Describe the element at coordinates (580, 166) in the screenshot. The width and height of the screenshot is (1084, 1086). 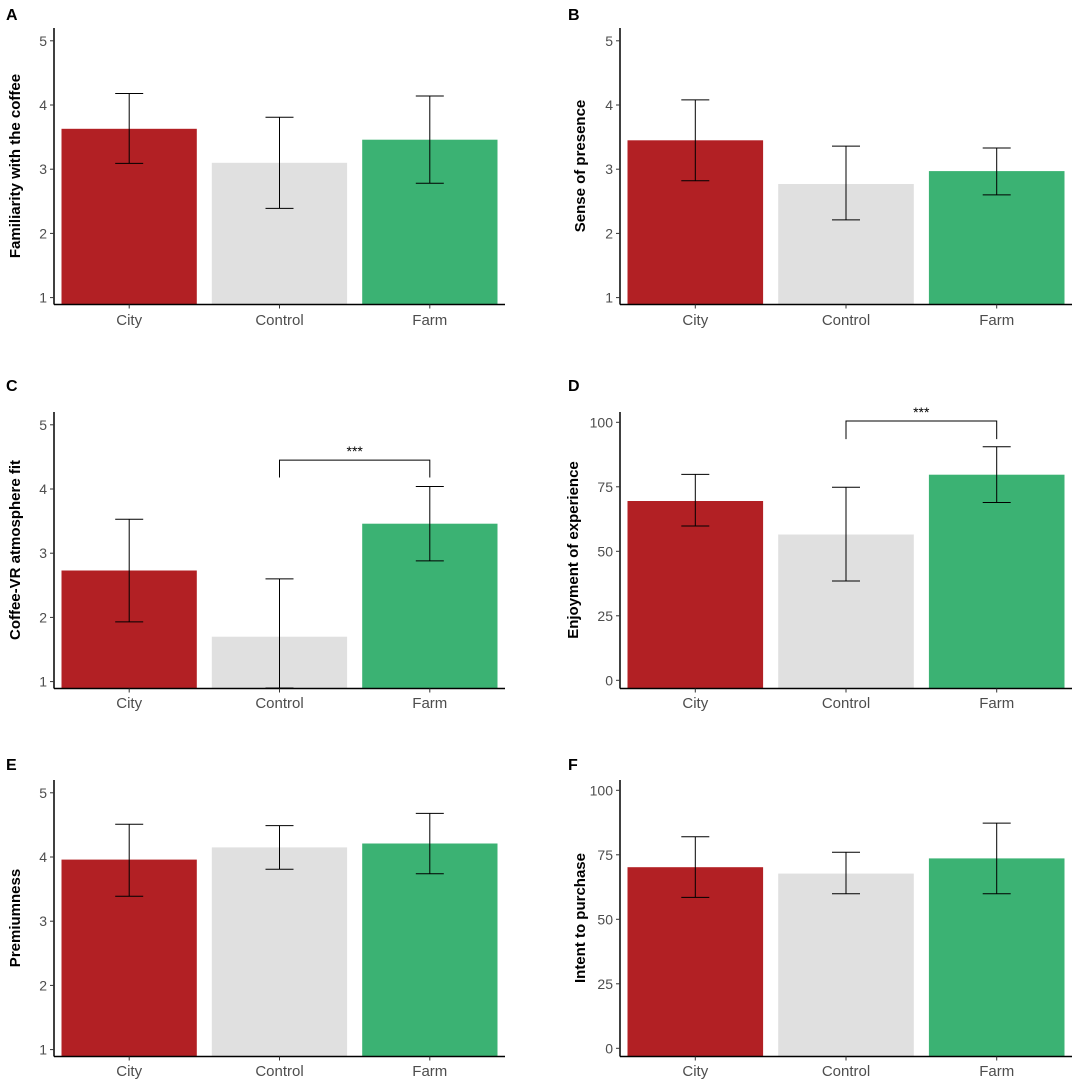
I see `panel-b-y-axis-title: Sense of presence` at that location.